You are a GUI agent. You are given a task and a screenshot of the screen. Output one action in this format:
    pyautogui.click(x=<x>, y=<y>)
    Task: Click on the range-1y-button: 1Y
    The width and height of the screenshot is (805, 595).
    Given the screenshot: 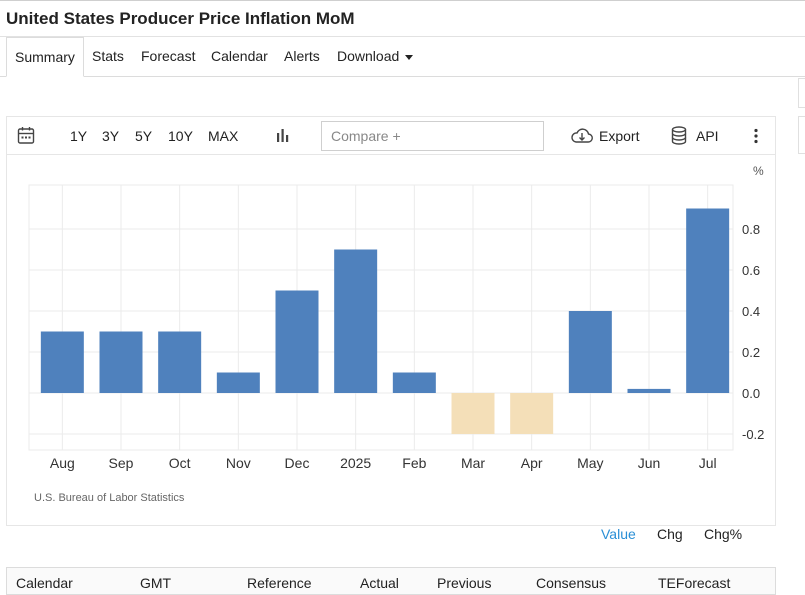 What is the action you would take?
    pyautogui.click(x=79, y=136)
    